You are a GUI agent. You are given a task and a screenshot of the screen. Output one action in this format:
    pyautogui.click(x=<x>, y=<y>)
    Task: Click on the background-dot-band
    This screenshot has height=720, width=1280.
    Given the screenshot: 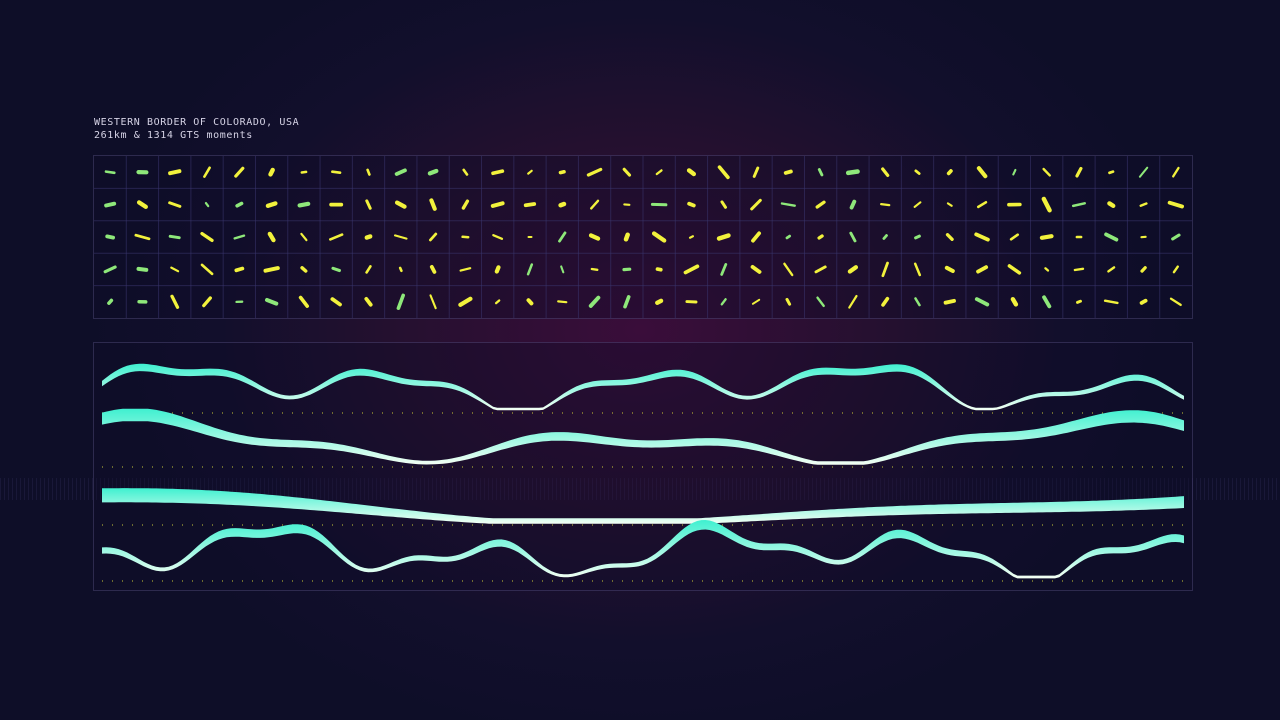 What is the action you would take?
    pyautogui.click(x=640, y=489)
    